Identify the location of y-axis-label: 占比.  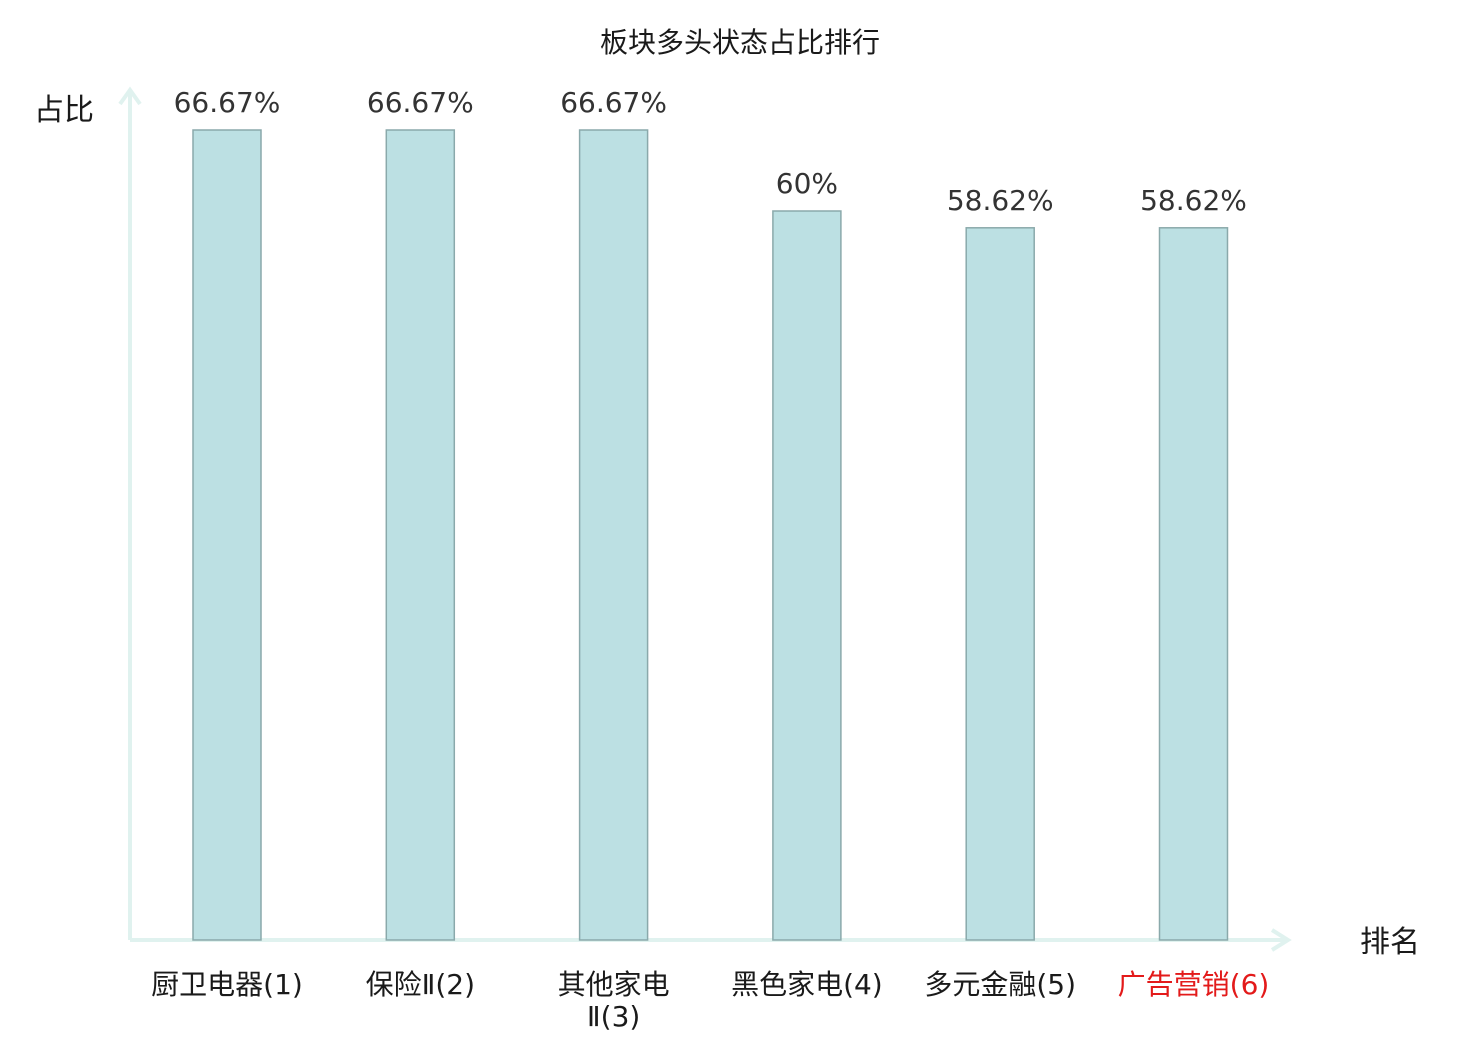
(64, 110).